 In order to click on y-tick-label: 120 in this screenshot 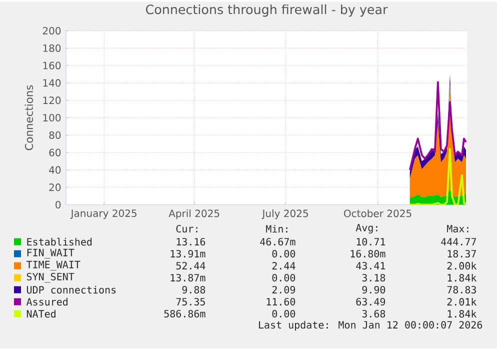, I will do `click(52, 100)`.